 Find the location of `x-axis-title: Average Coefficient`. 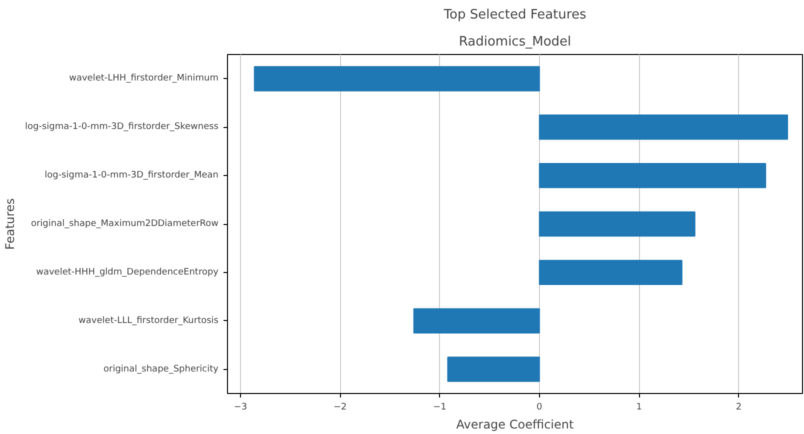

x-axis-title: Average Coefficient is located at coordinates (515, 425).